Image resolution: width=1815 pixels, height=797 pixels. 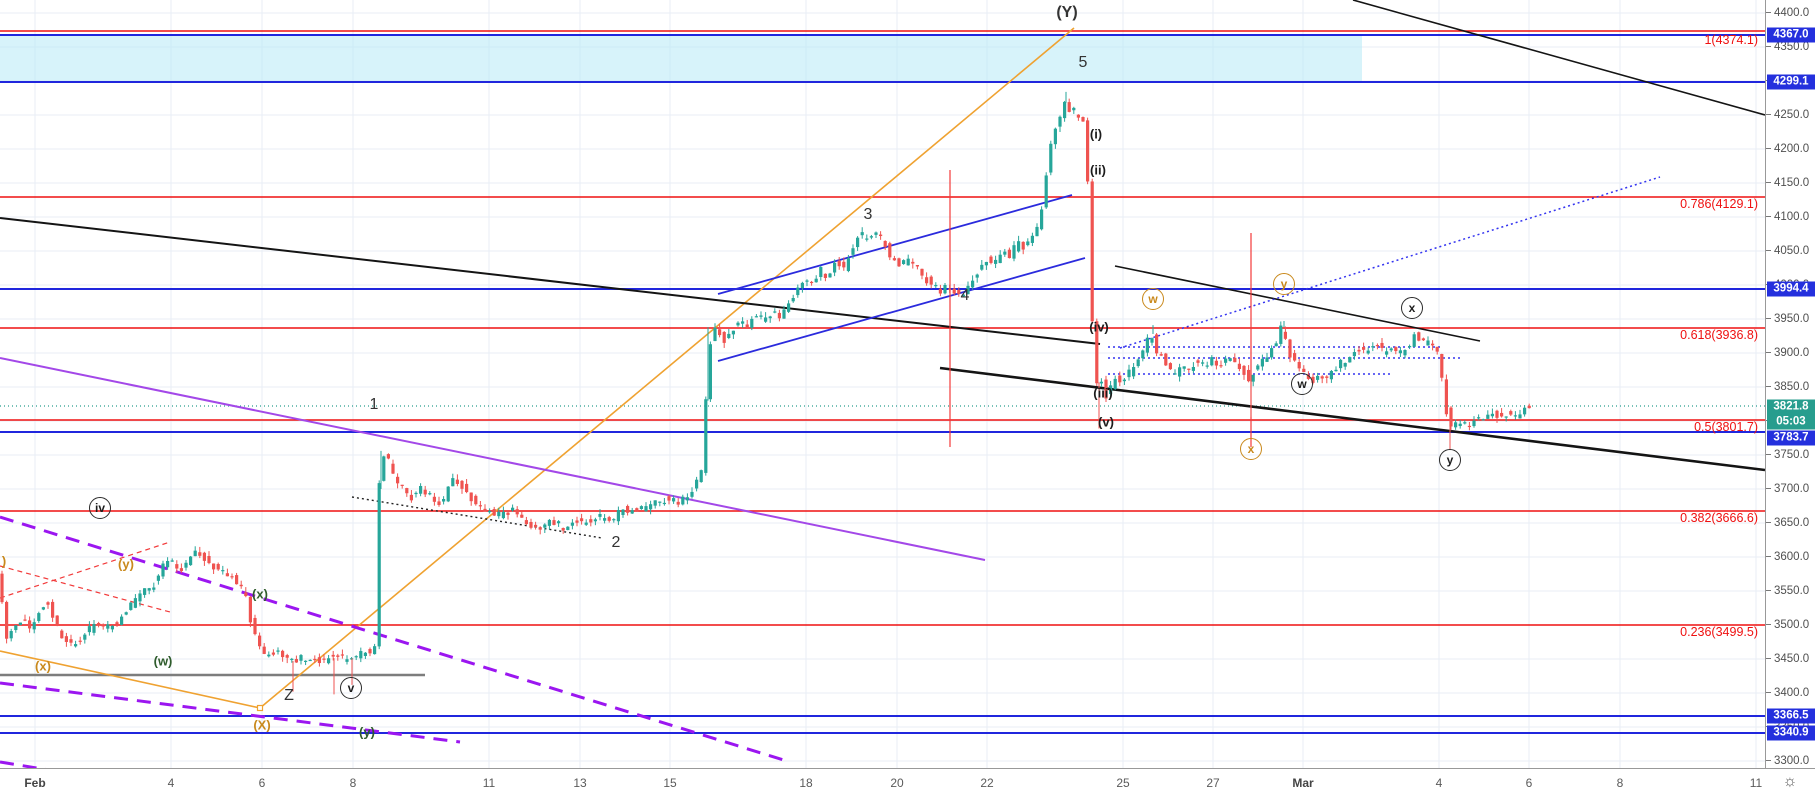 I want to click on level-price-tag: 3366.5, so click(x=1791, y=716).